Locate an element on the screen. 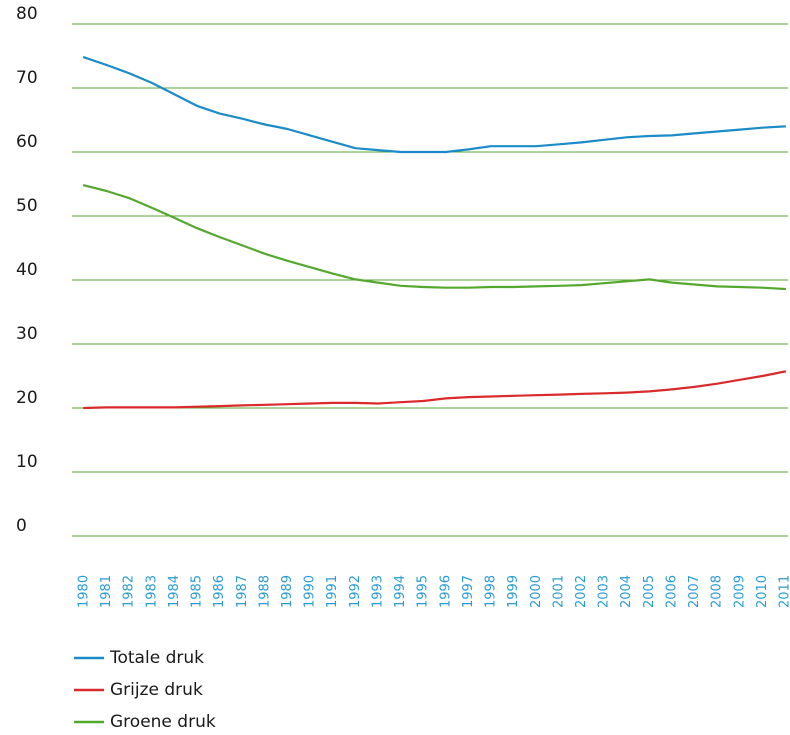 This screenshot has width=790, height=735. x-tick-label: 1985 is located at coordinates (197, 591).